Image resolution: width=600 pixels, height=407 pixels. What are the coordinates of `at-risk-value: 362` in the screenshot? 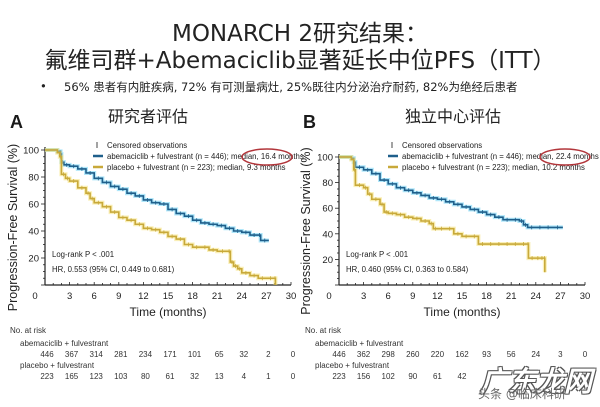 It's located at (363, 354).